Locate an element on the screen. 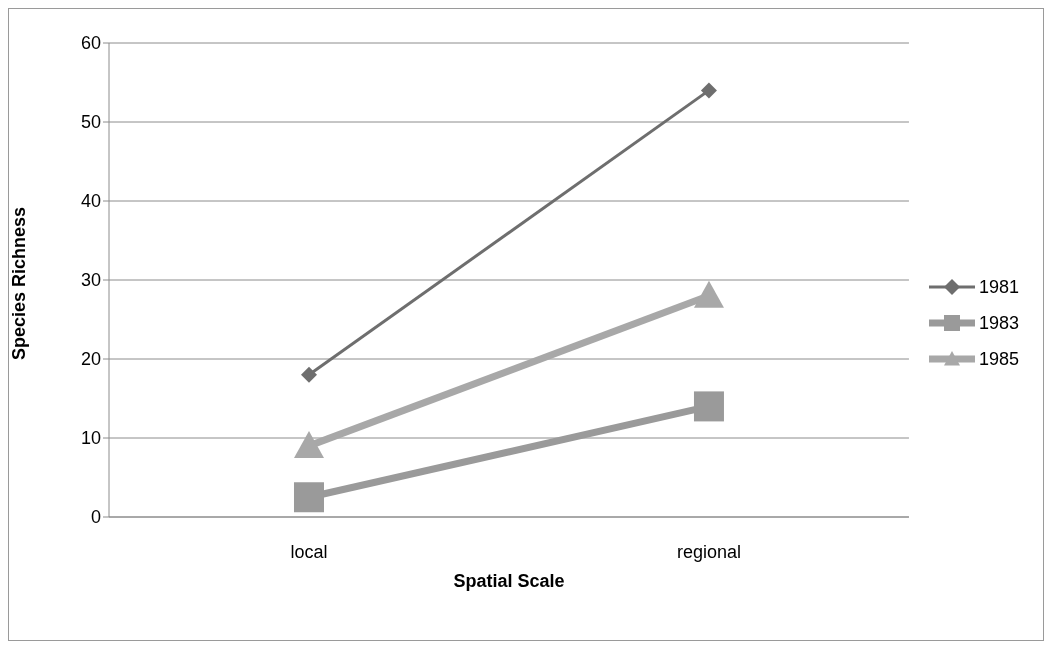 Image resolution: width=1052 pixels, height=649 pixels. x-axis-title: Spatial Scale is located at coordinates (509, 581).